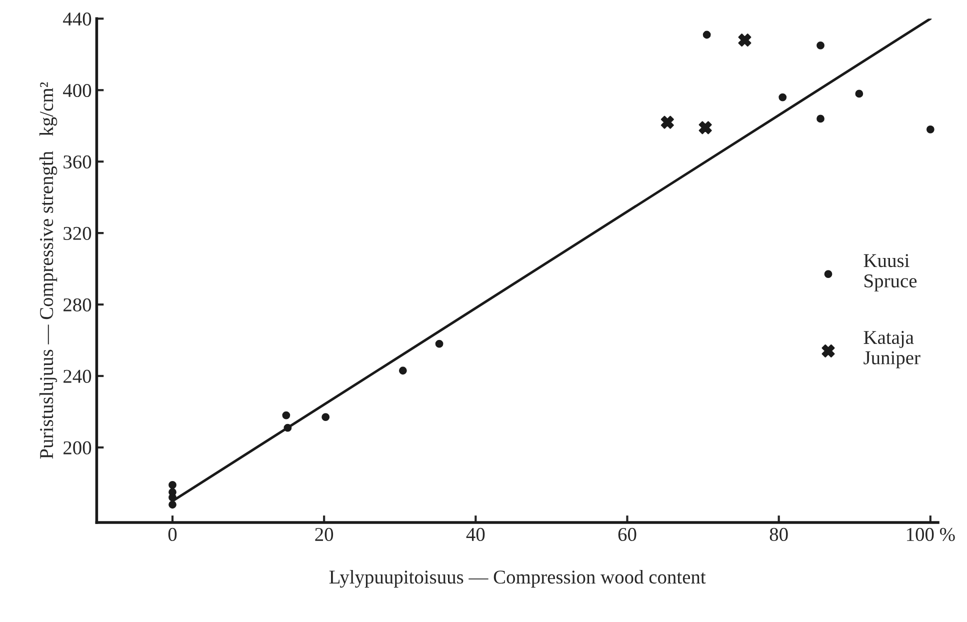 The height and width of the screenshot is (622, 967). Describe the element at coordinates (172, 535) in the screenshot. I see `x-tick-label: 0` at that location.